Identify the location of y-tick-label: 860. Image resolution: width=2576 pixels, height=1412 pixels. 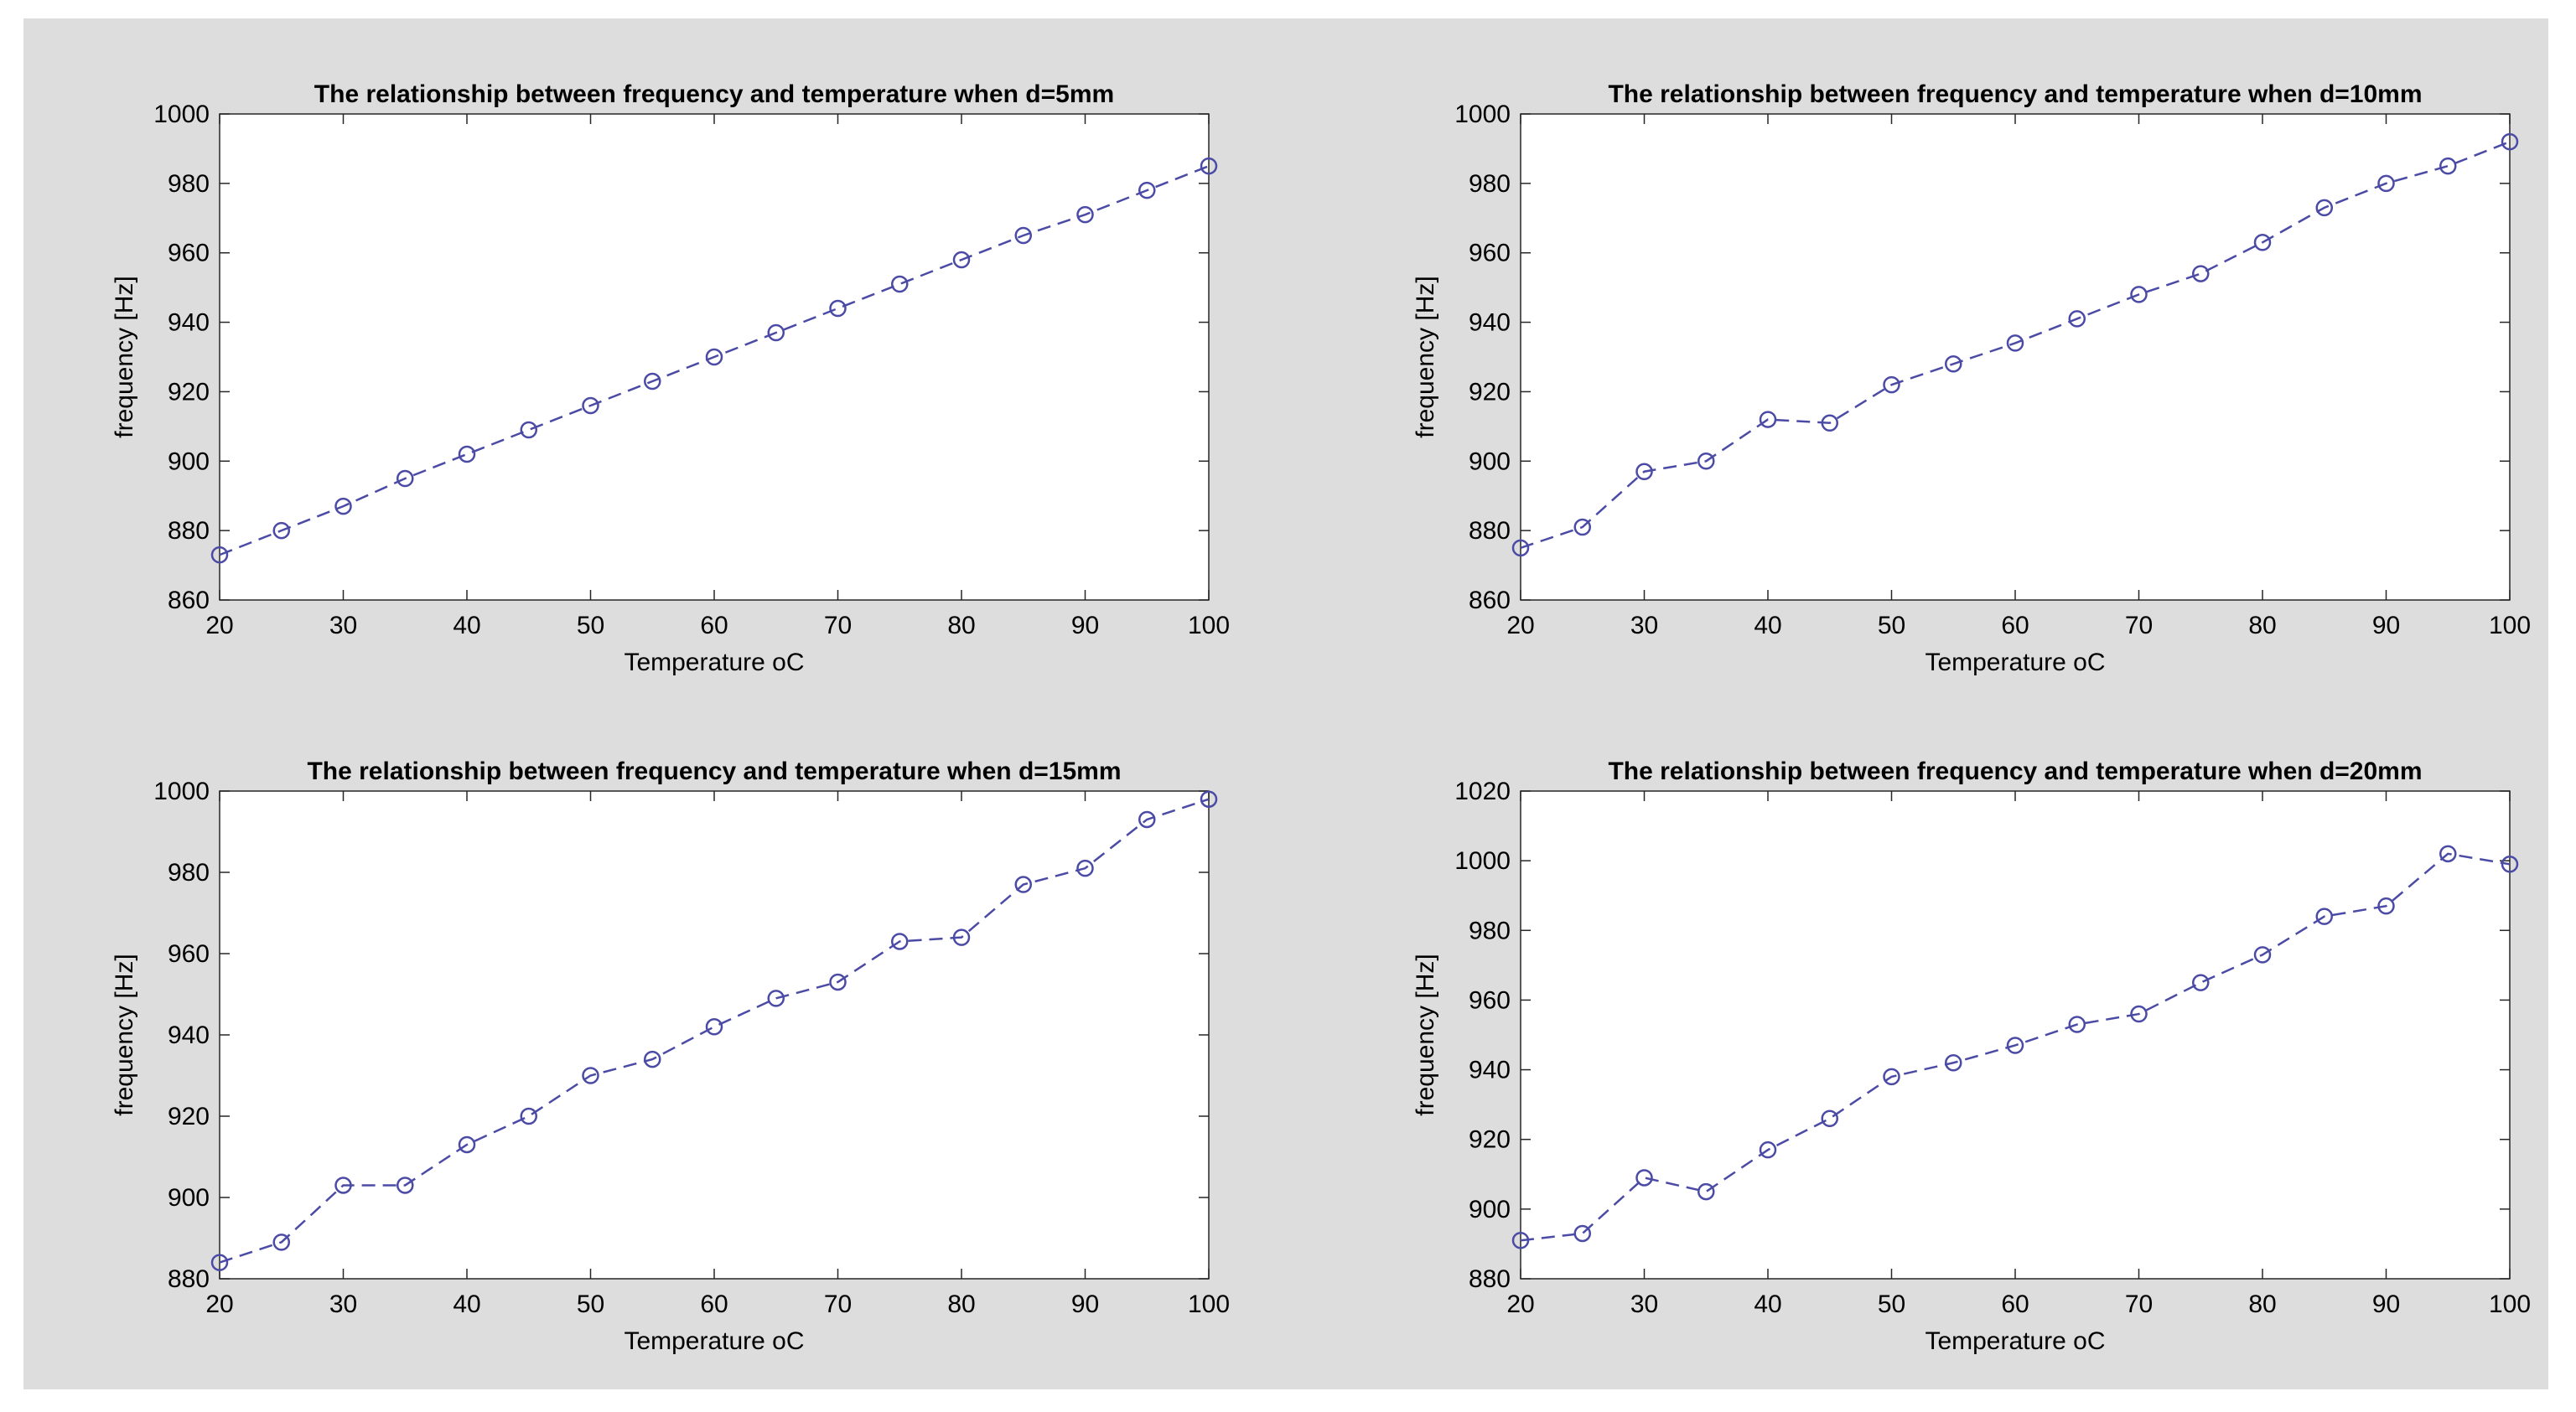
(189, 601).